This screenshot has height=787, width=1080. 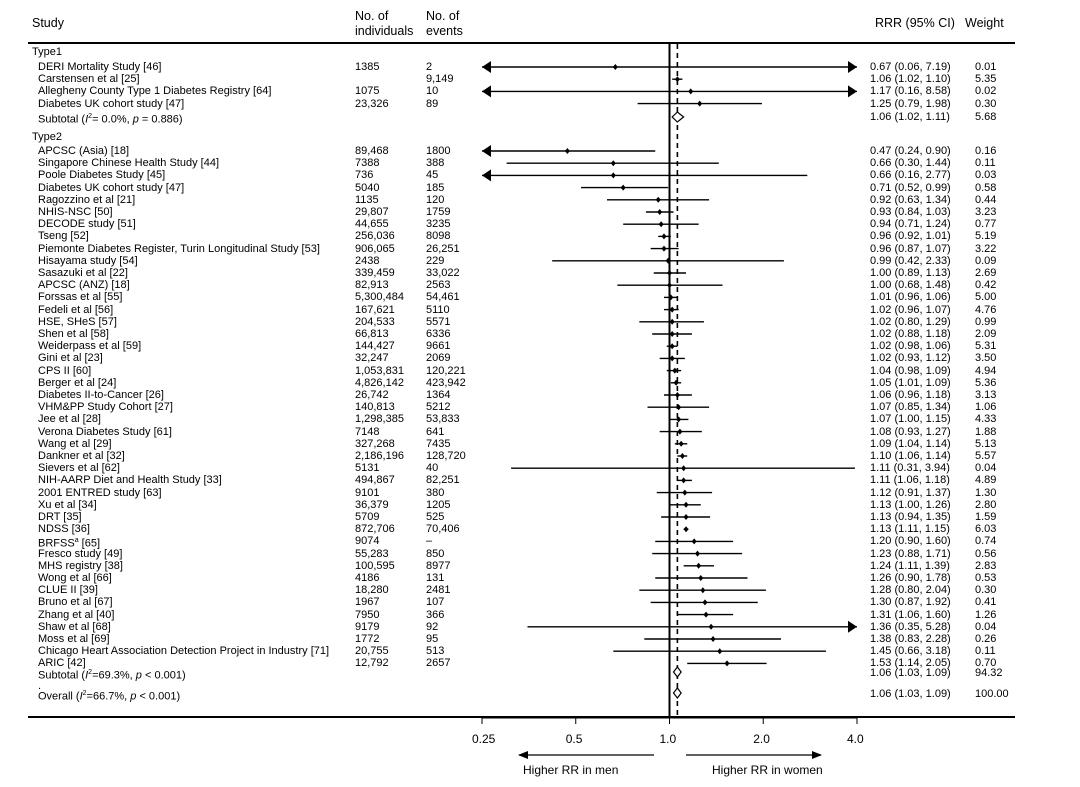 I want to click on study-weight: 2.83, so click(x=986, y=565).